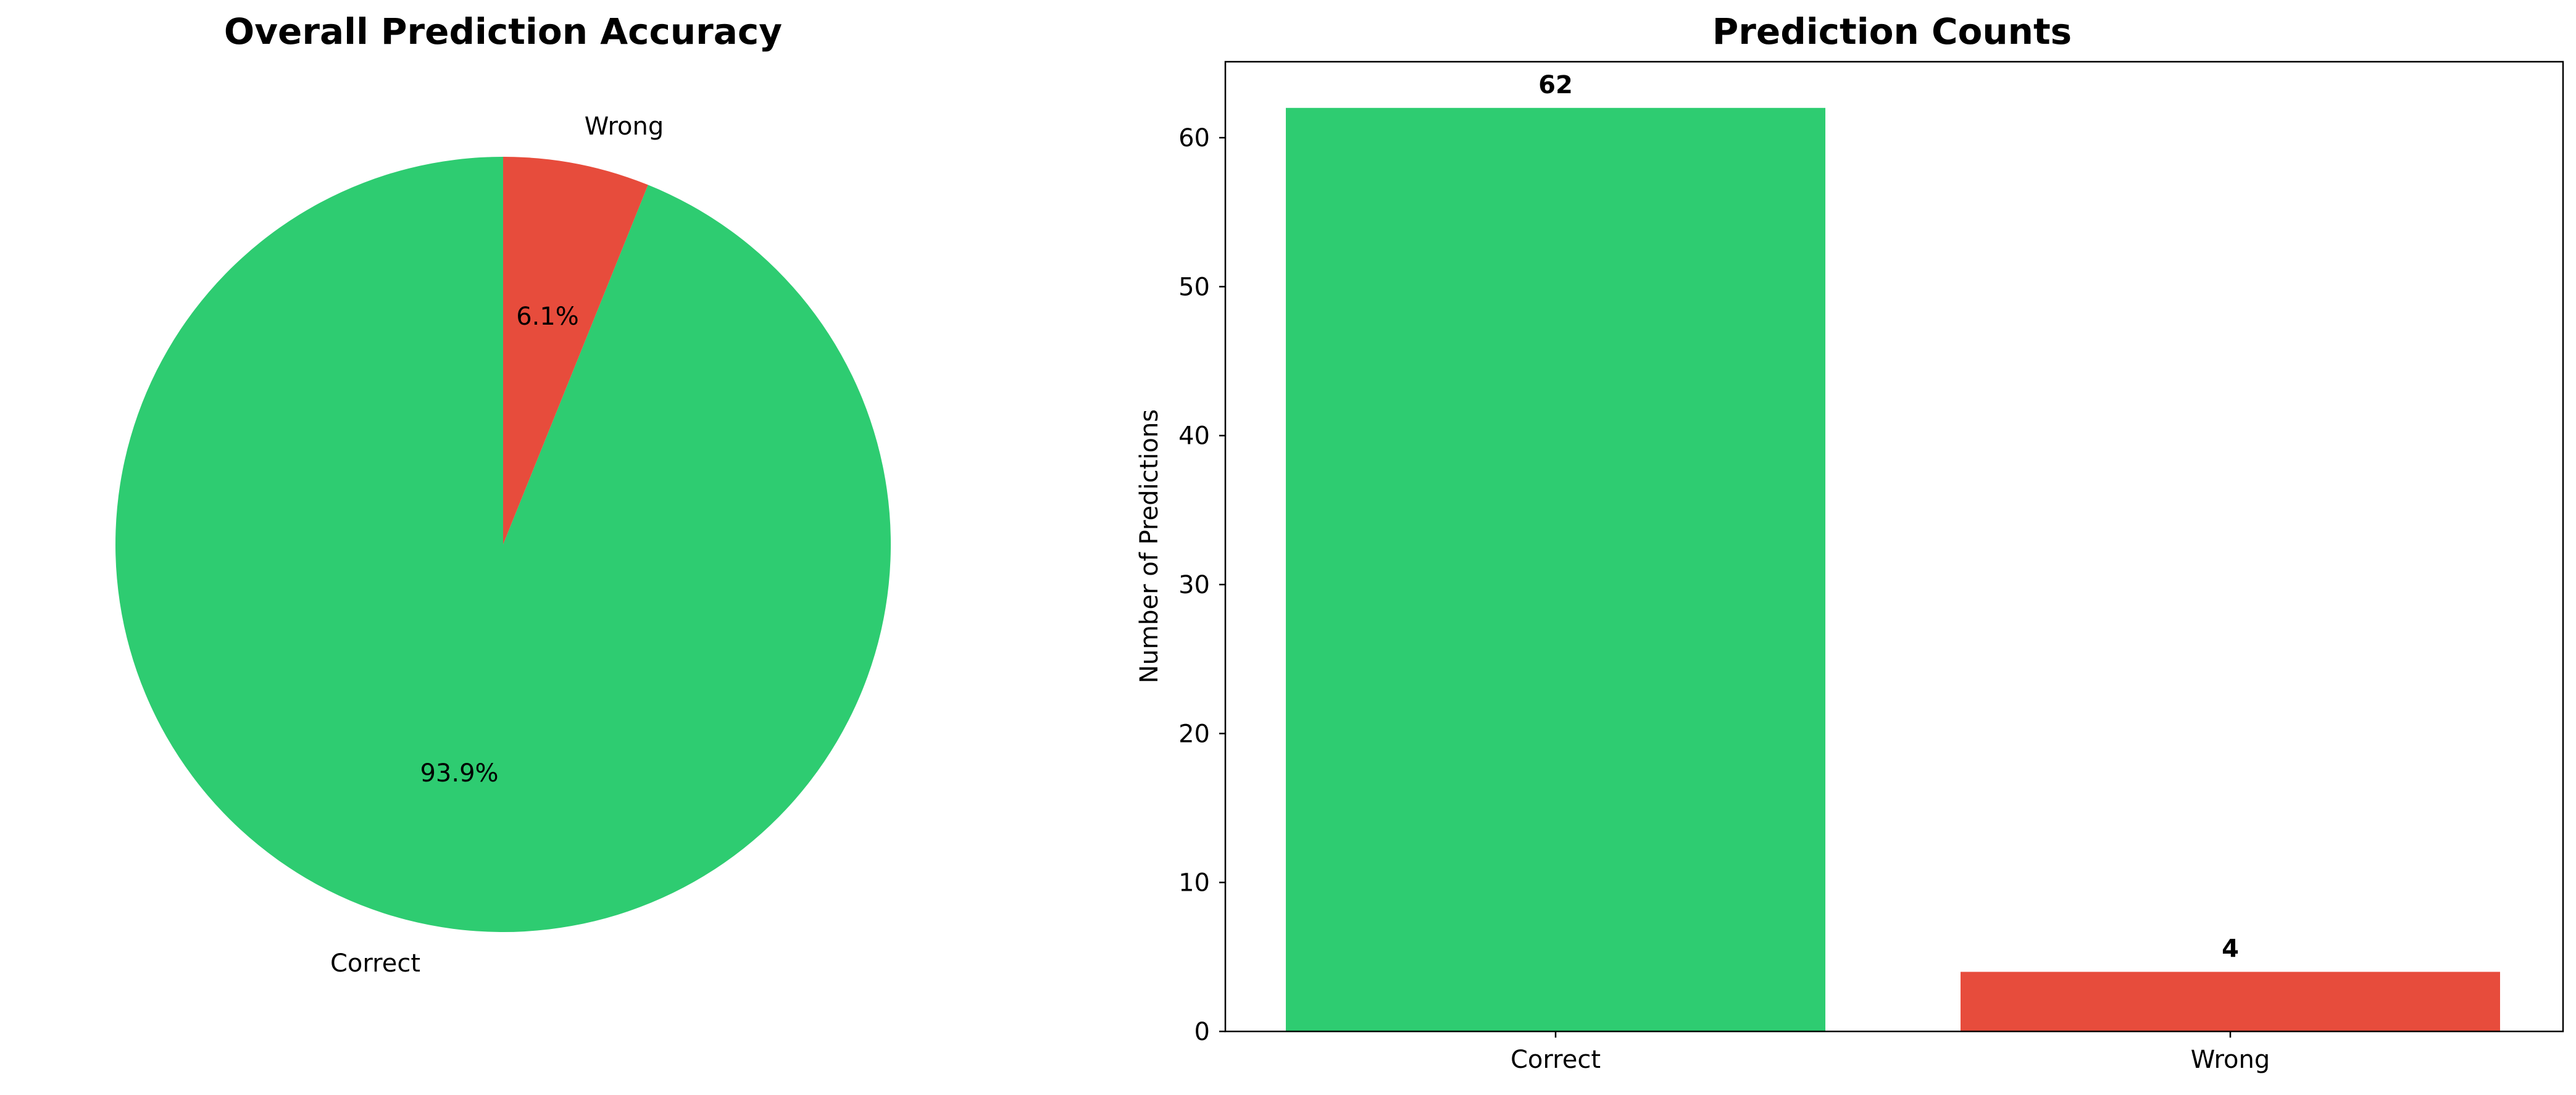  What do you see at coordinates (459, 773) in the screenshot?
I see `pie-pct-correct: 93.9%` at bounding box center [459, 773].